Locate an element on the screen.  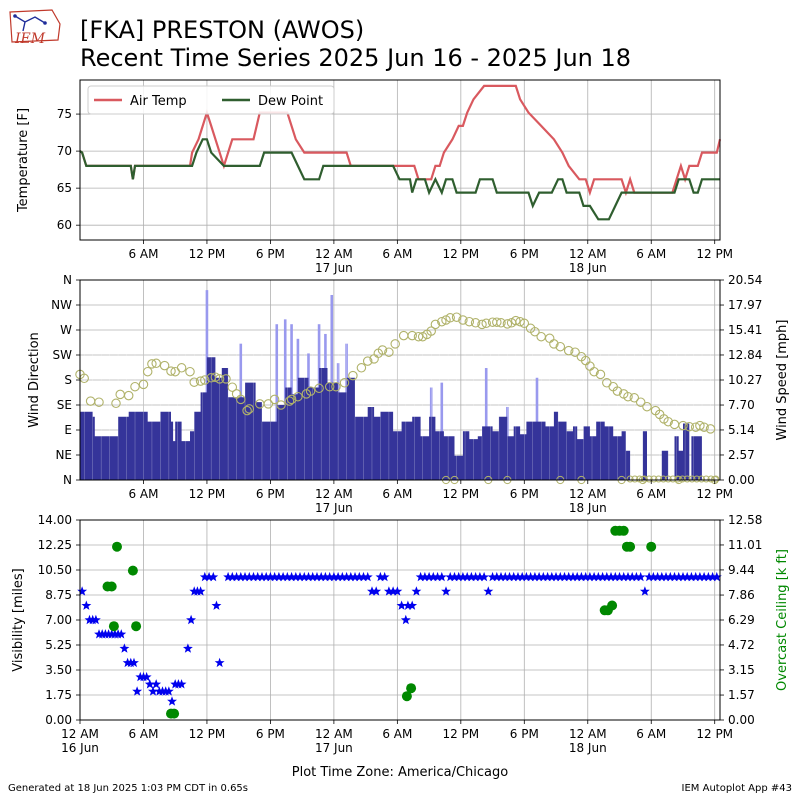
wind-dir-y-tick-label: N is located at coordinates (67, 480).